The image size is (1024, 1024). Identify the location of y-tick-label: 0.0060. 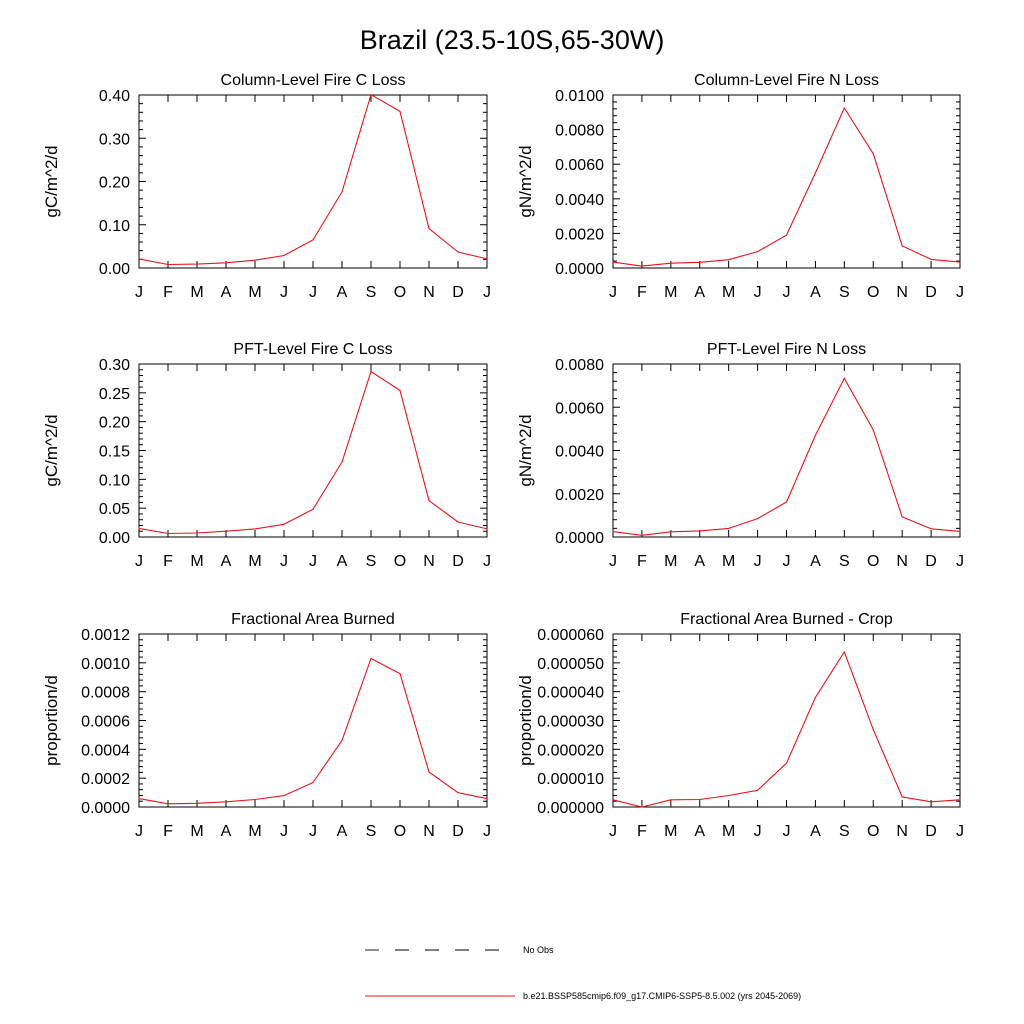
(579, 165).